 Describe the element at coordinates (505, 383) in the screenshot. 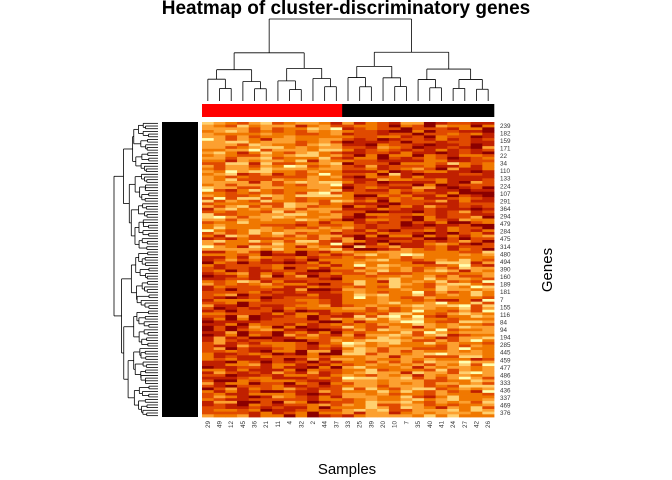

I see `row-tick-label: 333` at that location.